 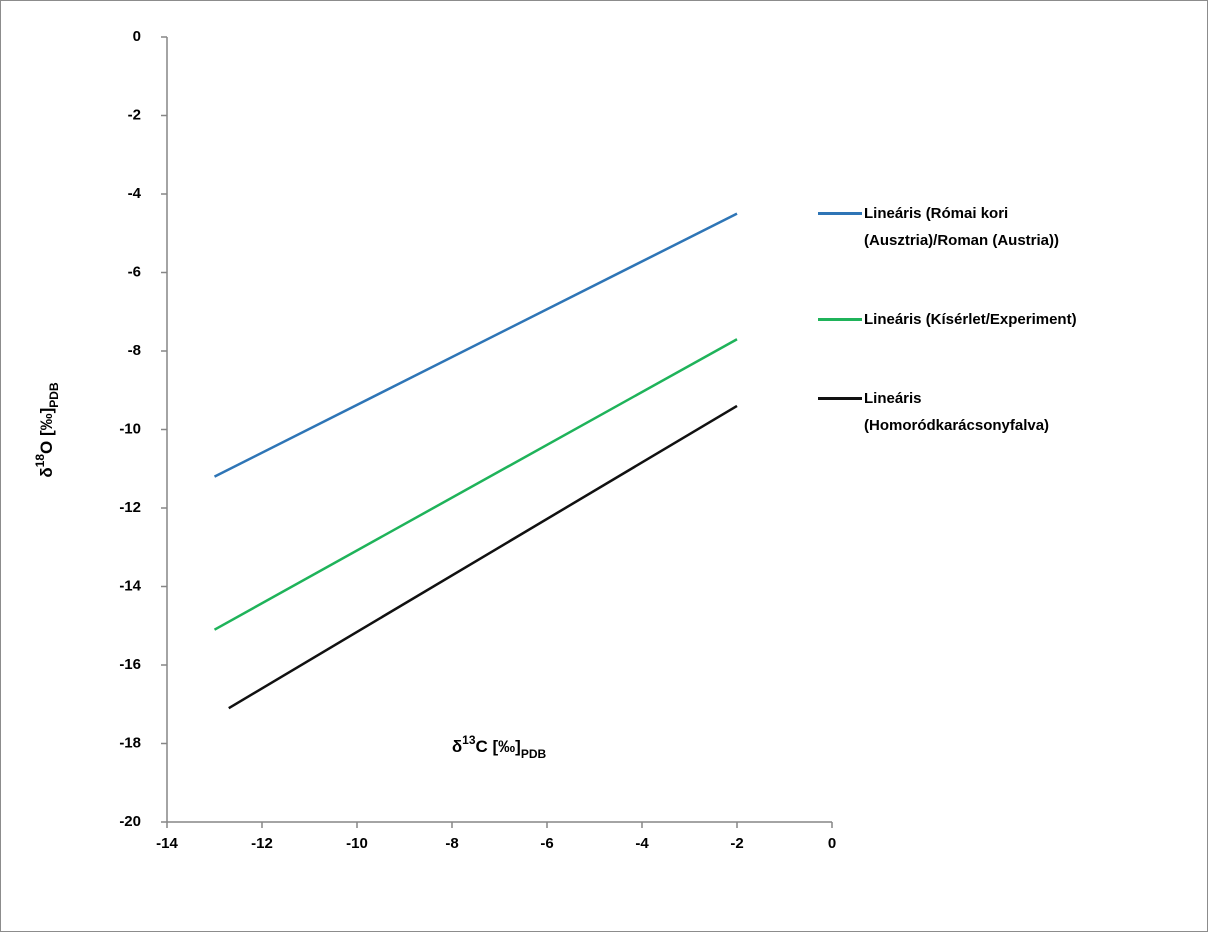 I want to click on x-axis-label: δ13C [‰]PDB, so click(x=499, y=747).